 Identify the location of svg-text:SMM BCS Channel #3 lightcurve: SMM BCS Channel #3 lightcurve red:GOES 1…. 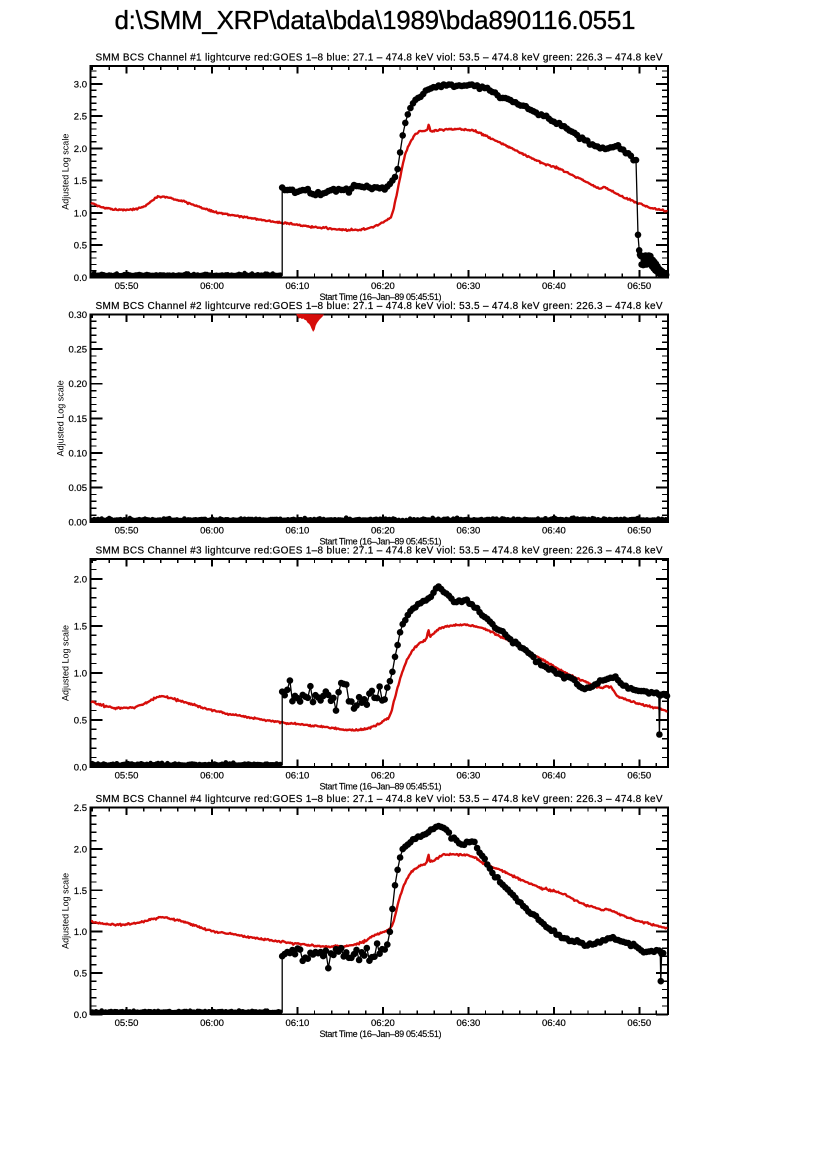
(379, 551).